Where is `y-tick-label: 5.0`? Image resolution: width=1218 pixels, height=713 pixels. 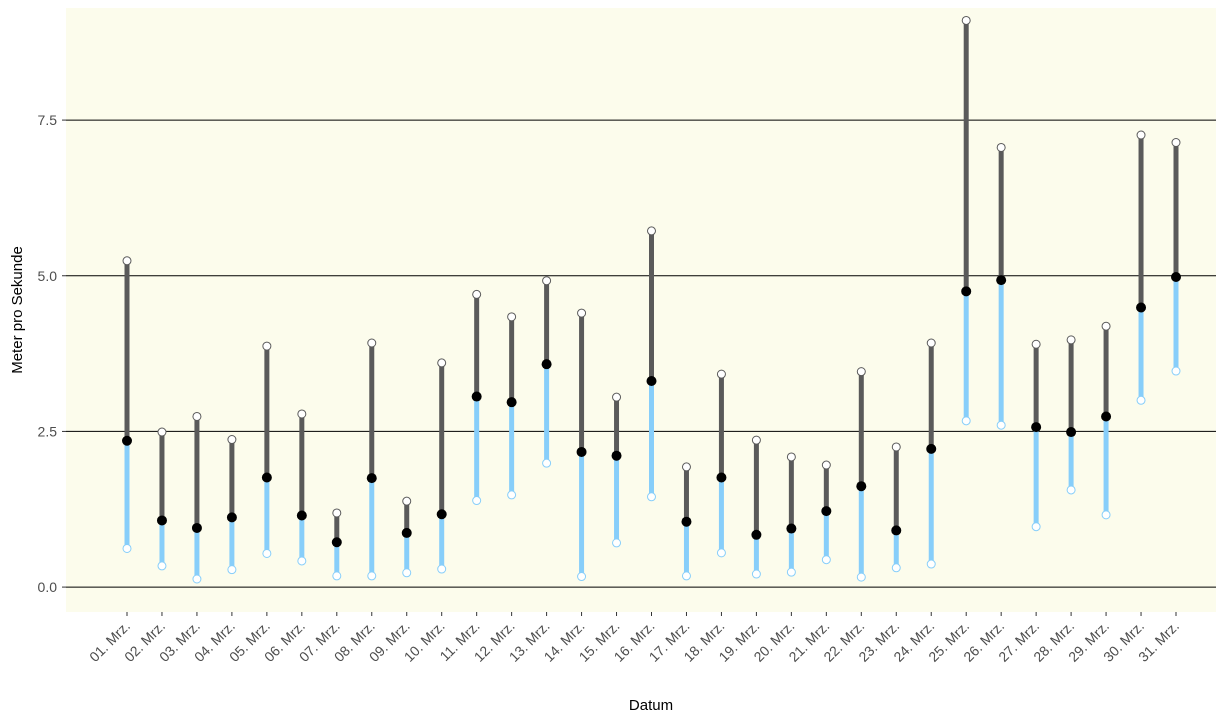 y-tick-label: 5.0 is located at coordinates (48, 276).